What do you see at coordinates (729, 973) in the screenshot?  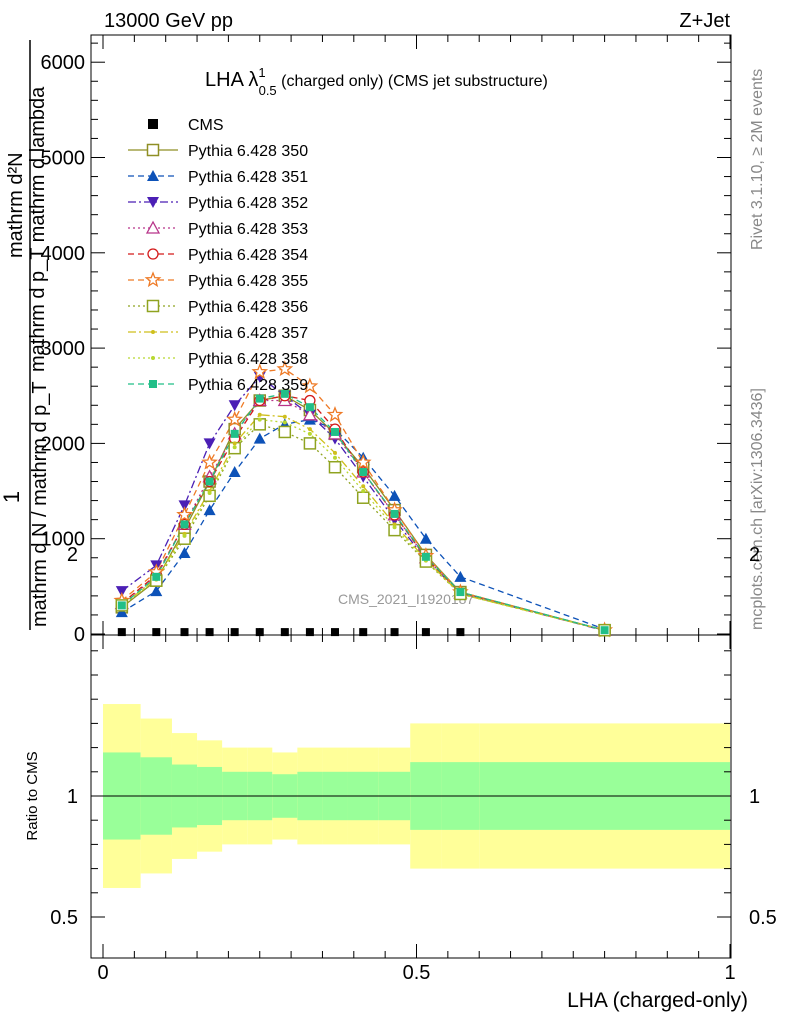 I see `xtick-label: 1` at bounding box center [729, 973].